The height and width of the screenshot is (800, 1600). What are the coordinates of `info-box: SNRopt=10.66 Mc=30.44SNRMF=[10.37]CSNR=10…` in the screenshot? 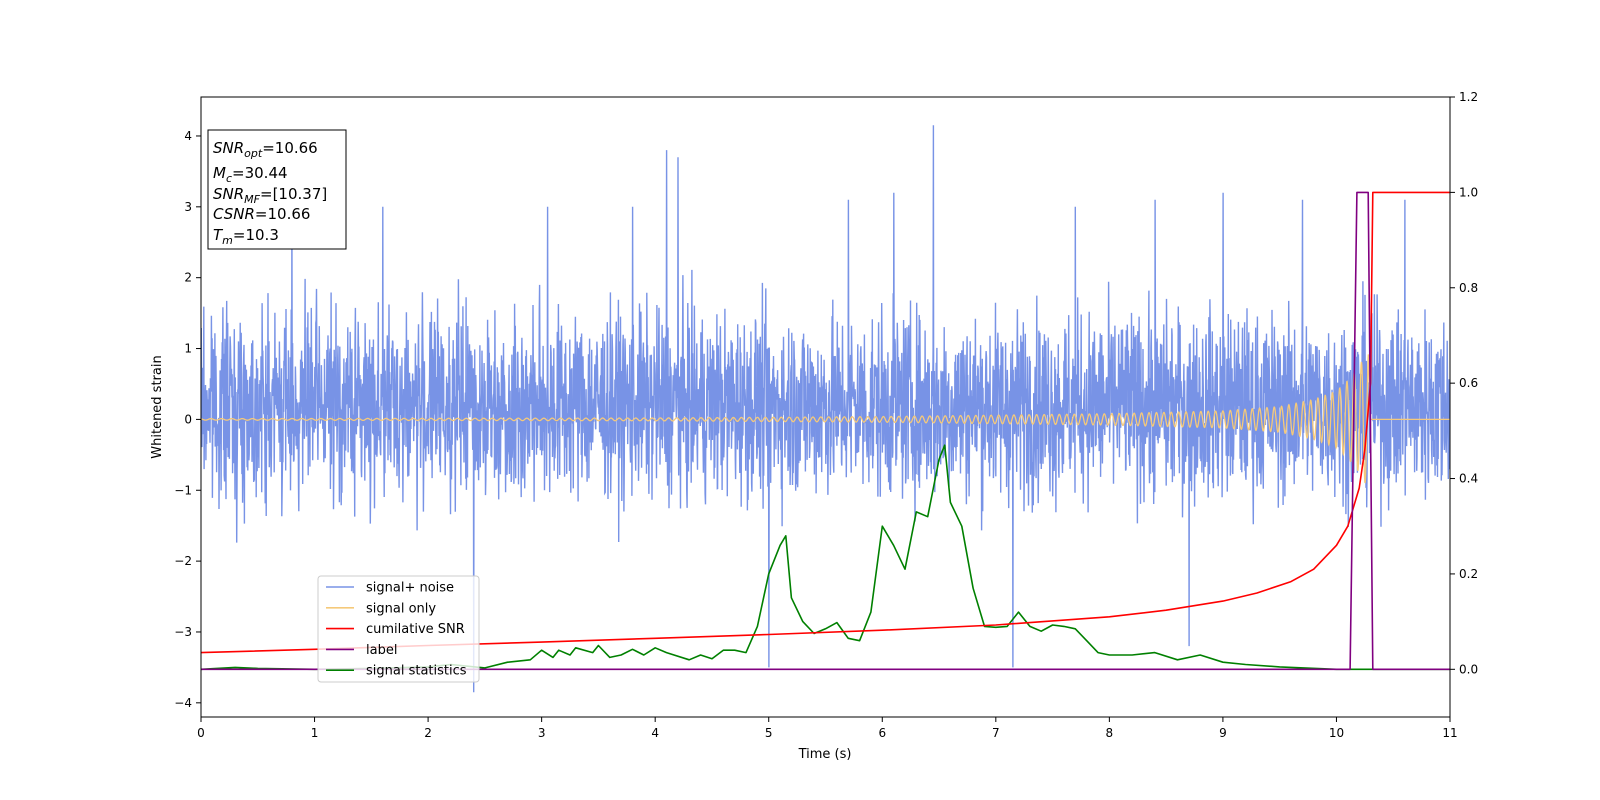 It's located at (277, 189).